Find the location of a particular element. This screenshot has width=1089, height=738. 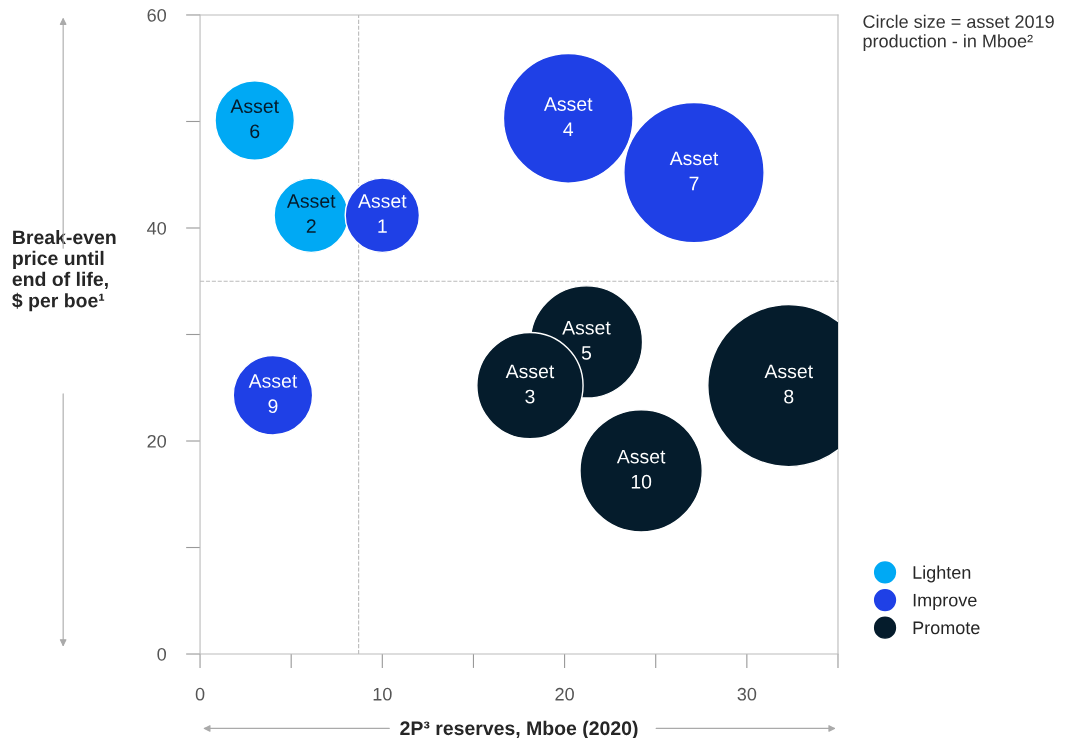

x-axis-title: 2P³ reserves, Mboe (2020) is located at coordinates (519, 729).